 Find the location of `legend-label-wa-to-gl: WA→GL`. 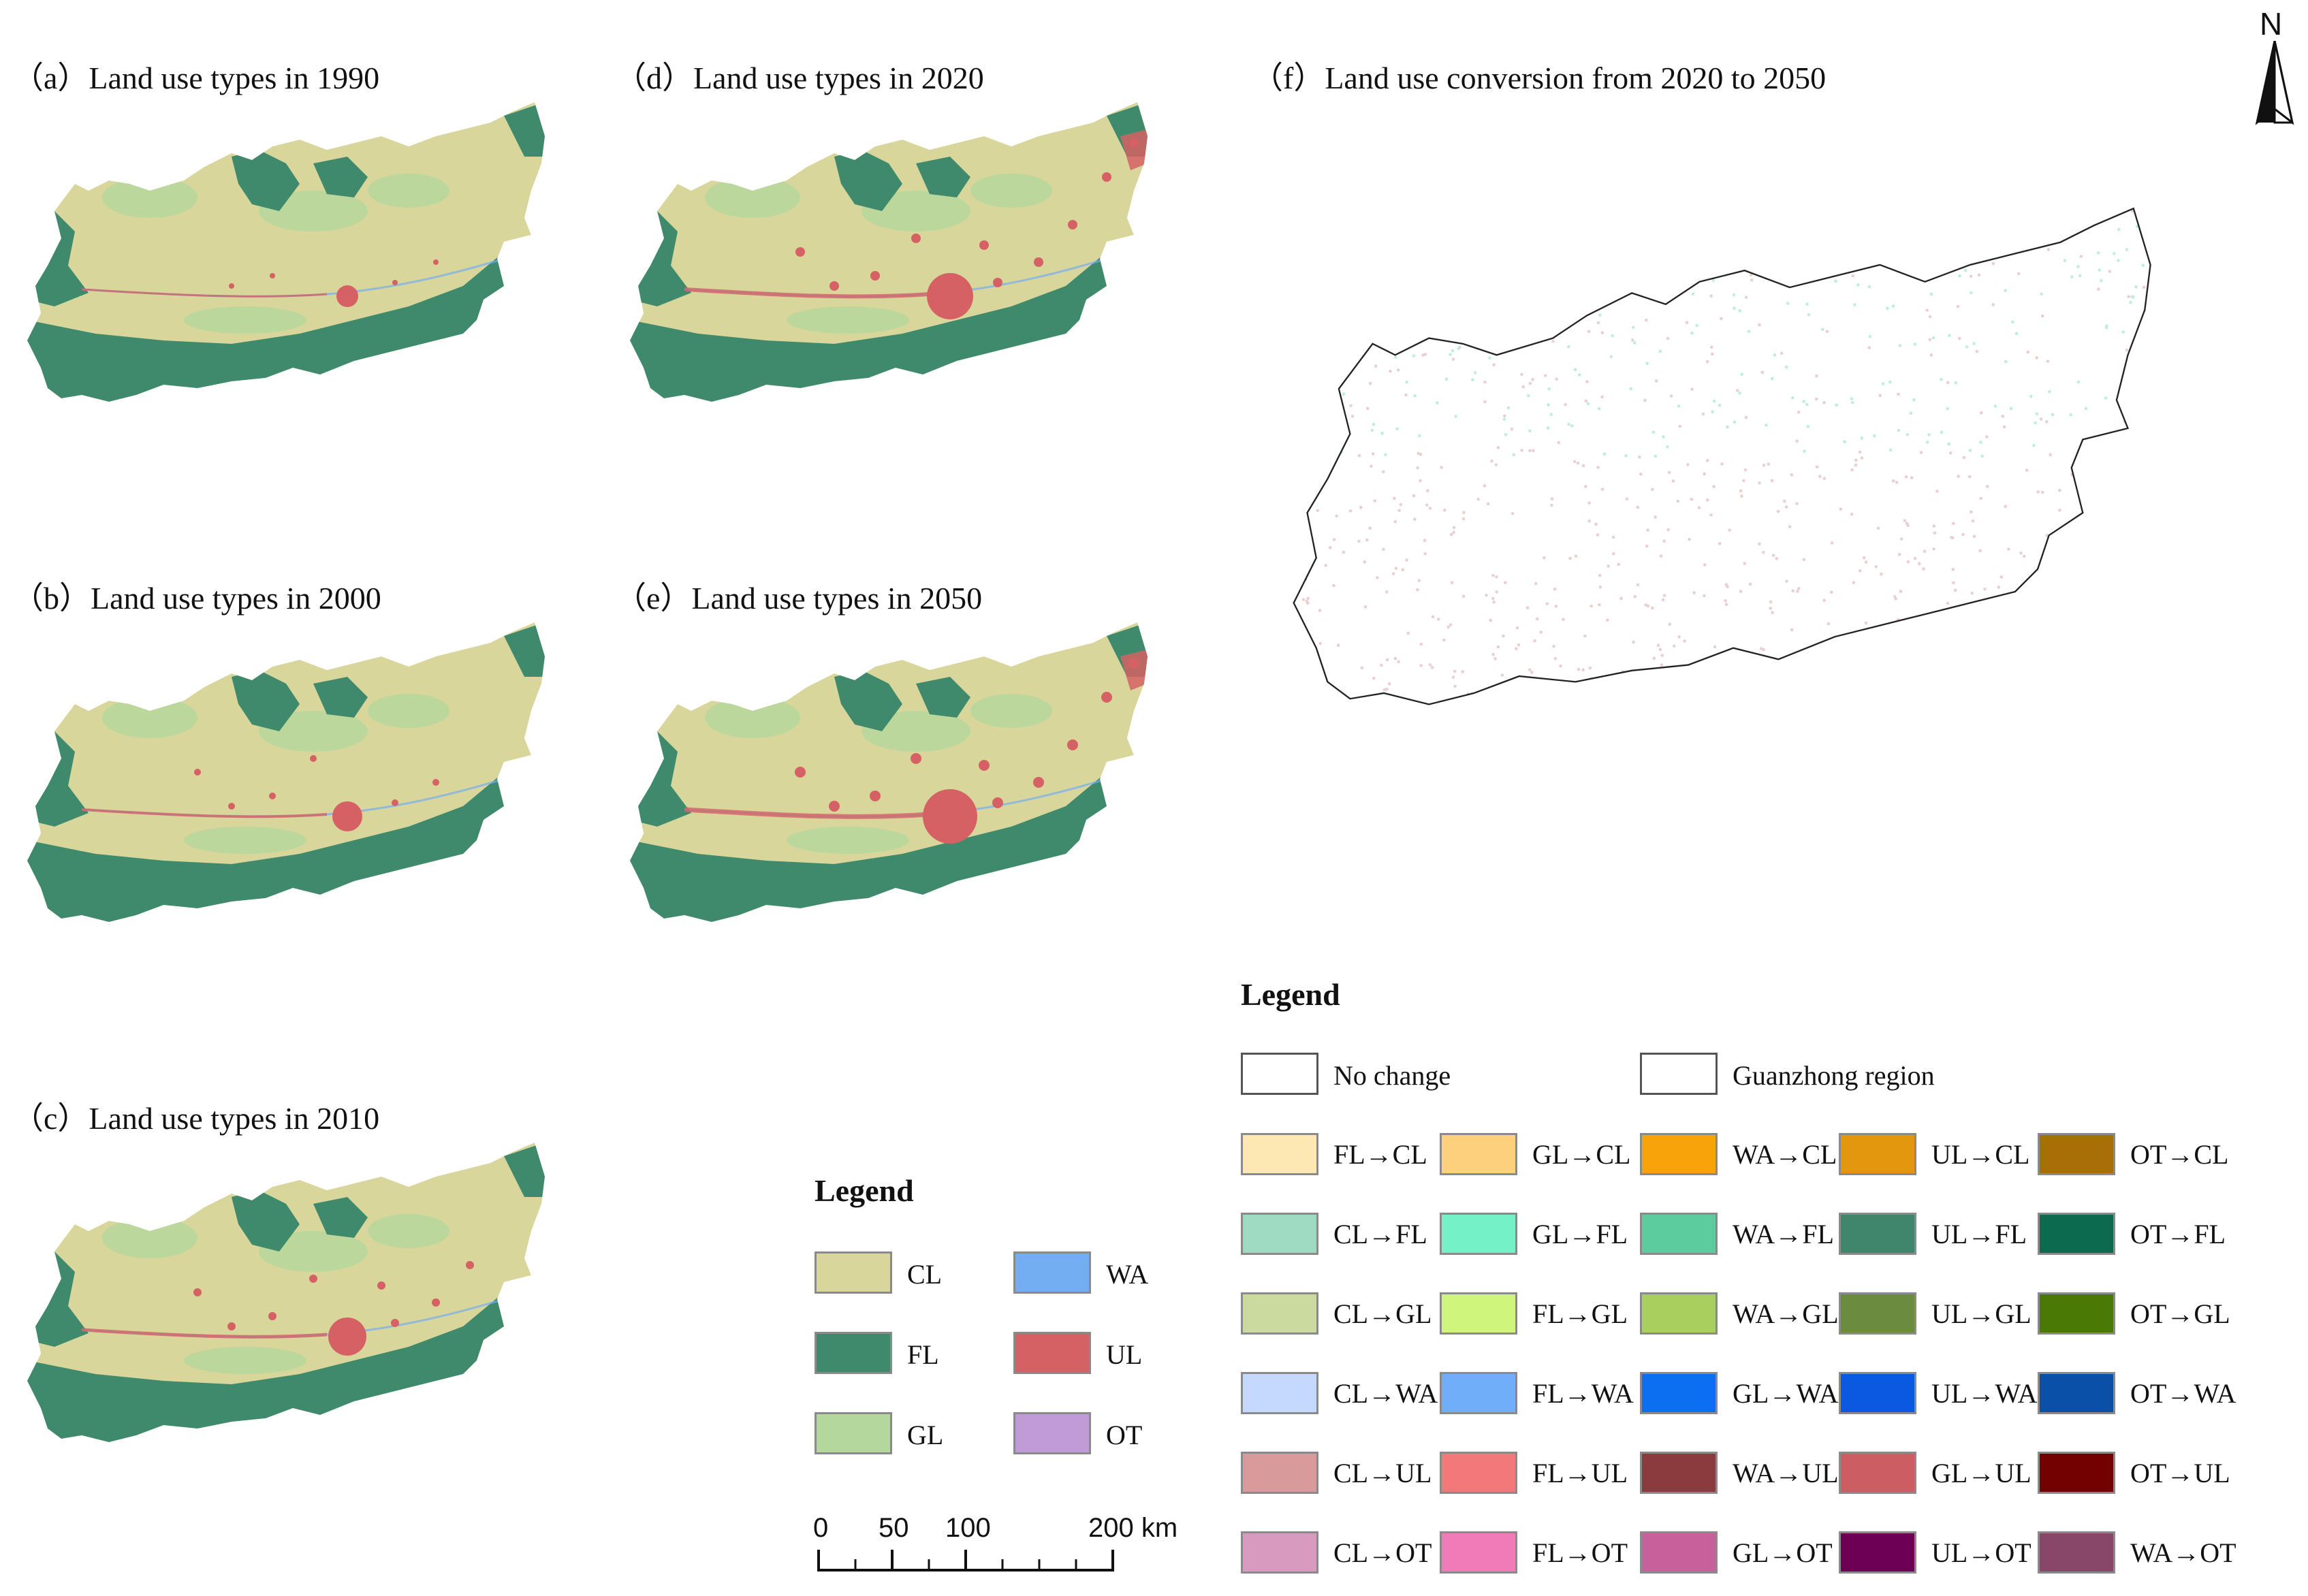

legend-label-wa-to-gl: WA→GL is located at coordinates (1786, 1314).